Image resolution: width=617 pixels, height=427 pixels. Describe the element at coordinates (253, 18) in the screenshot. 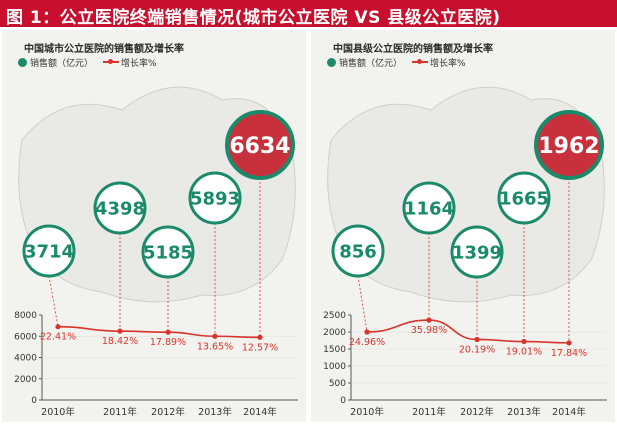

I see `figure-title: 图 1：公立医院终端销售情况(城市公立医院 VS 县级公立医院)` at that location.